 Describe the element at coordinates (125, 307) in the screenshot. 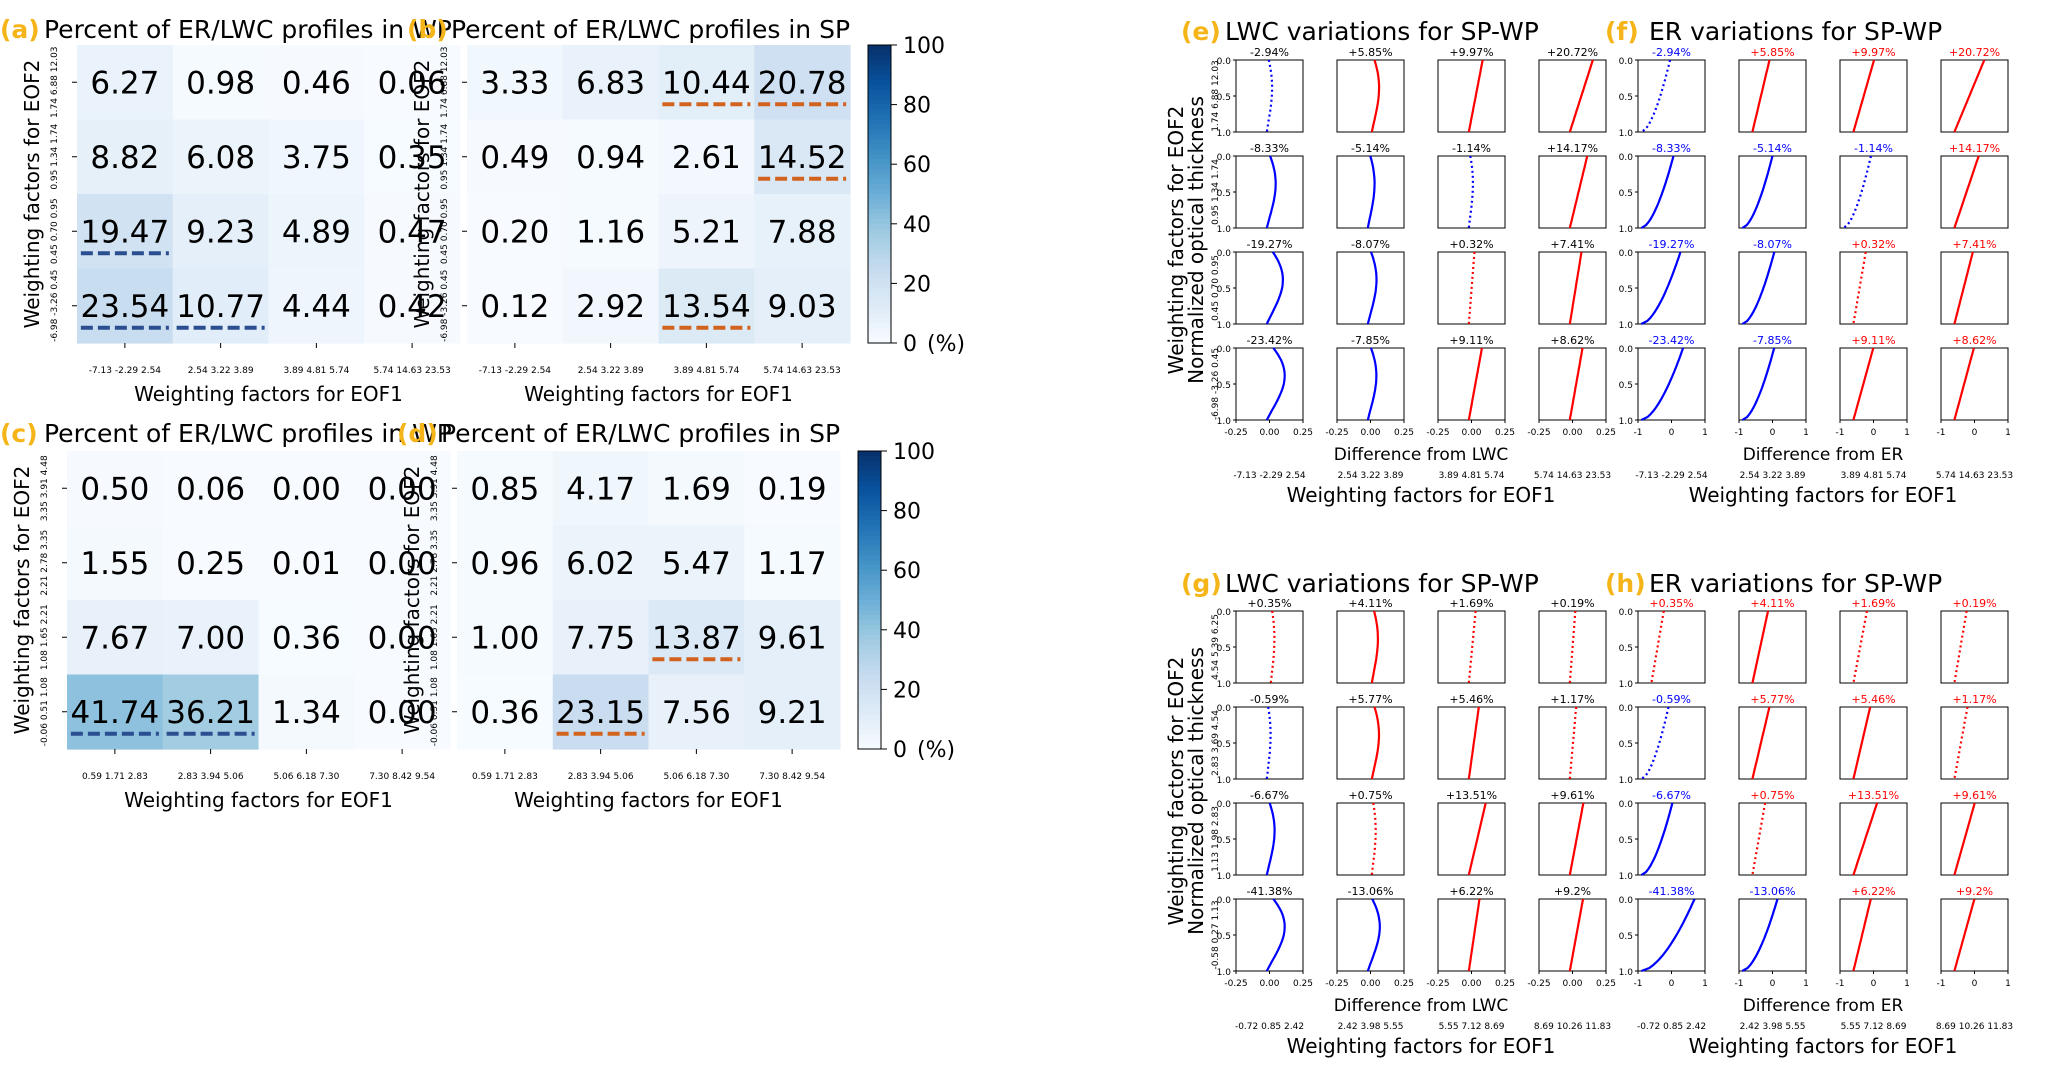

I see `heatmap-value-label: 23.54` at that location.